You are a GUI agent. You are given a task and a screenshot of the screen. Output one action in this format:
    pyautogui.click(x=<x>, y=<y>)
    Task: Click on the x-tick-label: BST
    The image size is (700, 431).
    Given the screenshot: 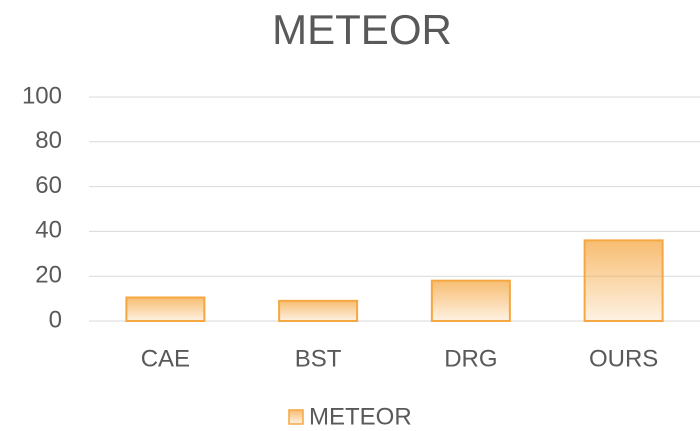 What is the action you would take?
    pyautogui.click(x=318, y=358)
    